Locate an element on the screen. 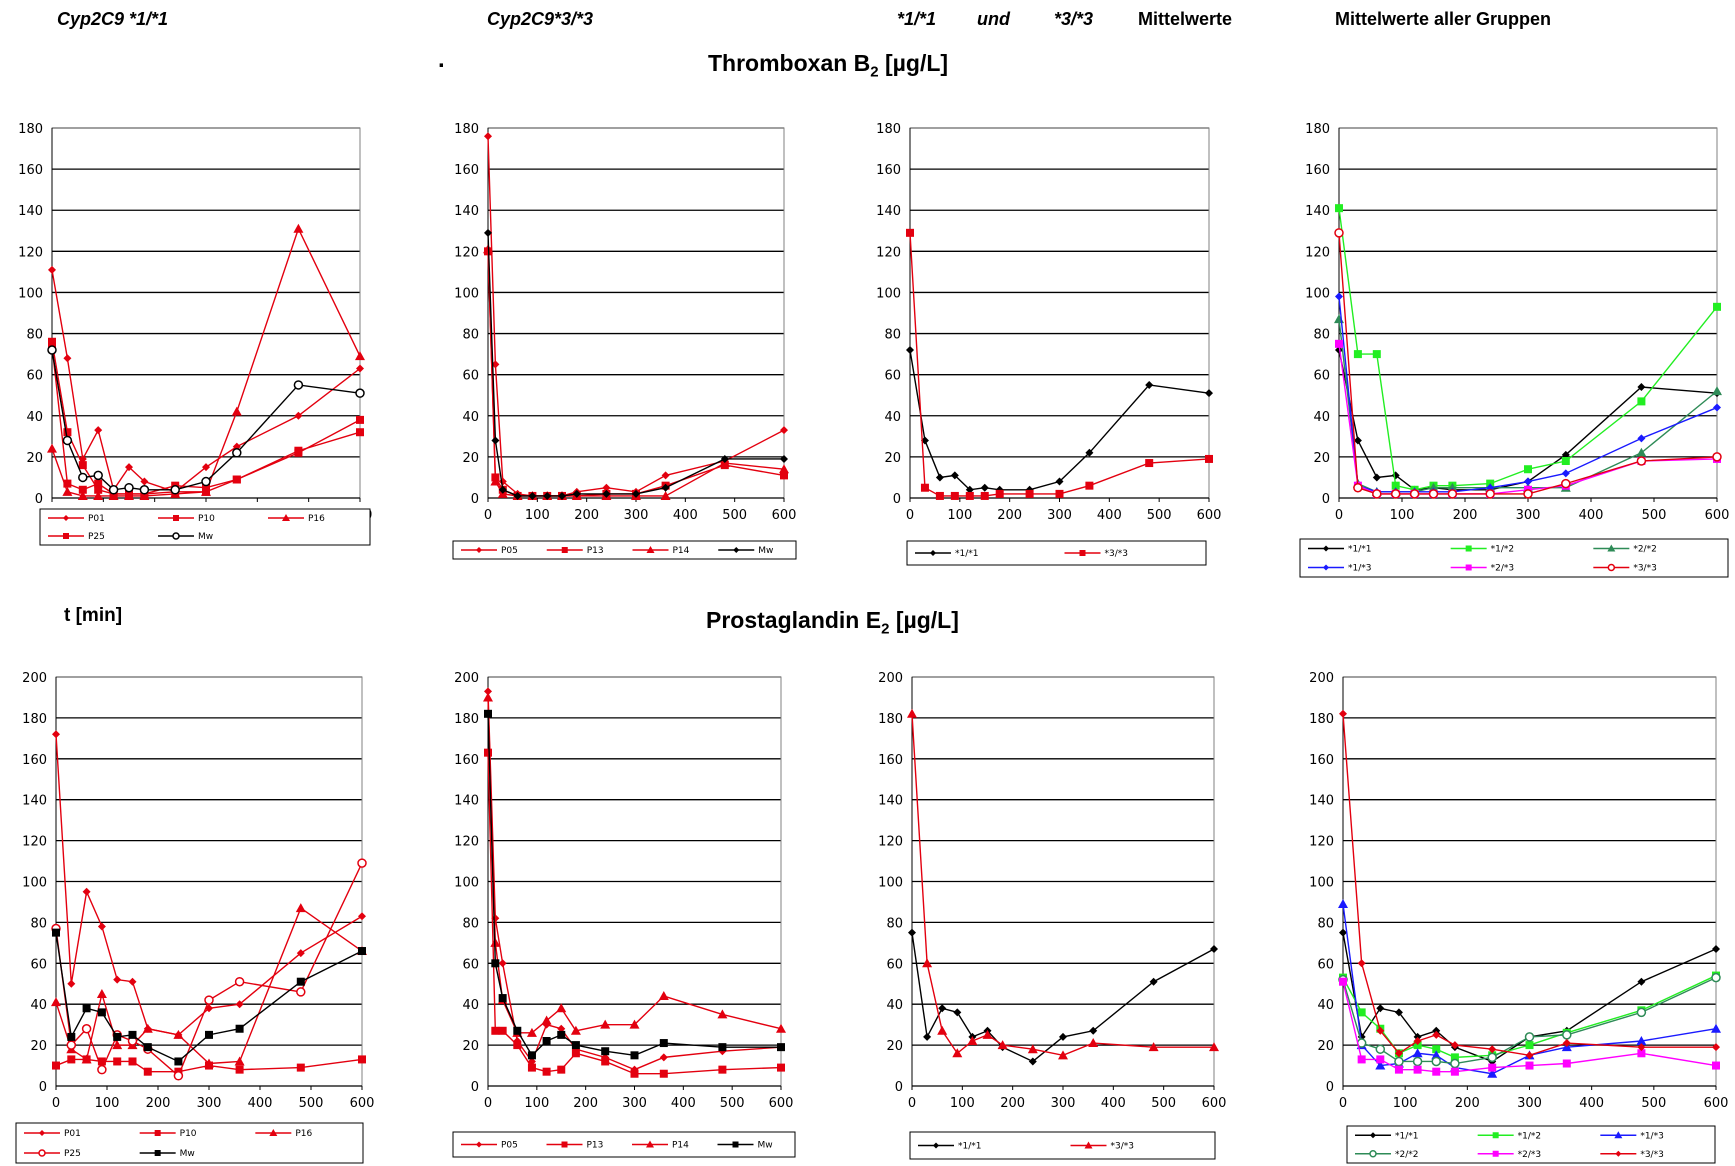 The width and height of the screenshot is (1735, 1166). legend-label: P01 is located at coordinates (72, 1134).